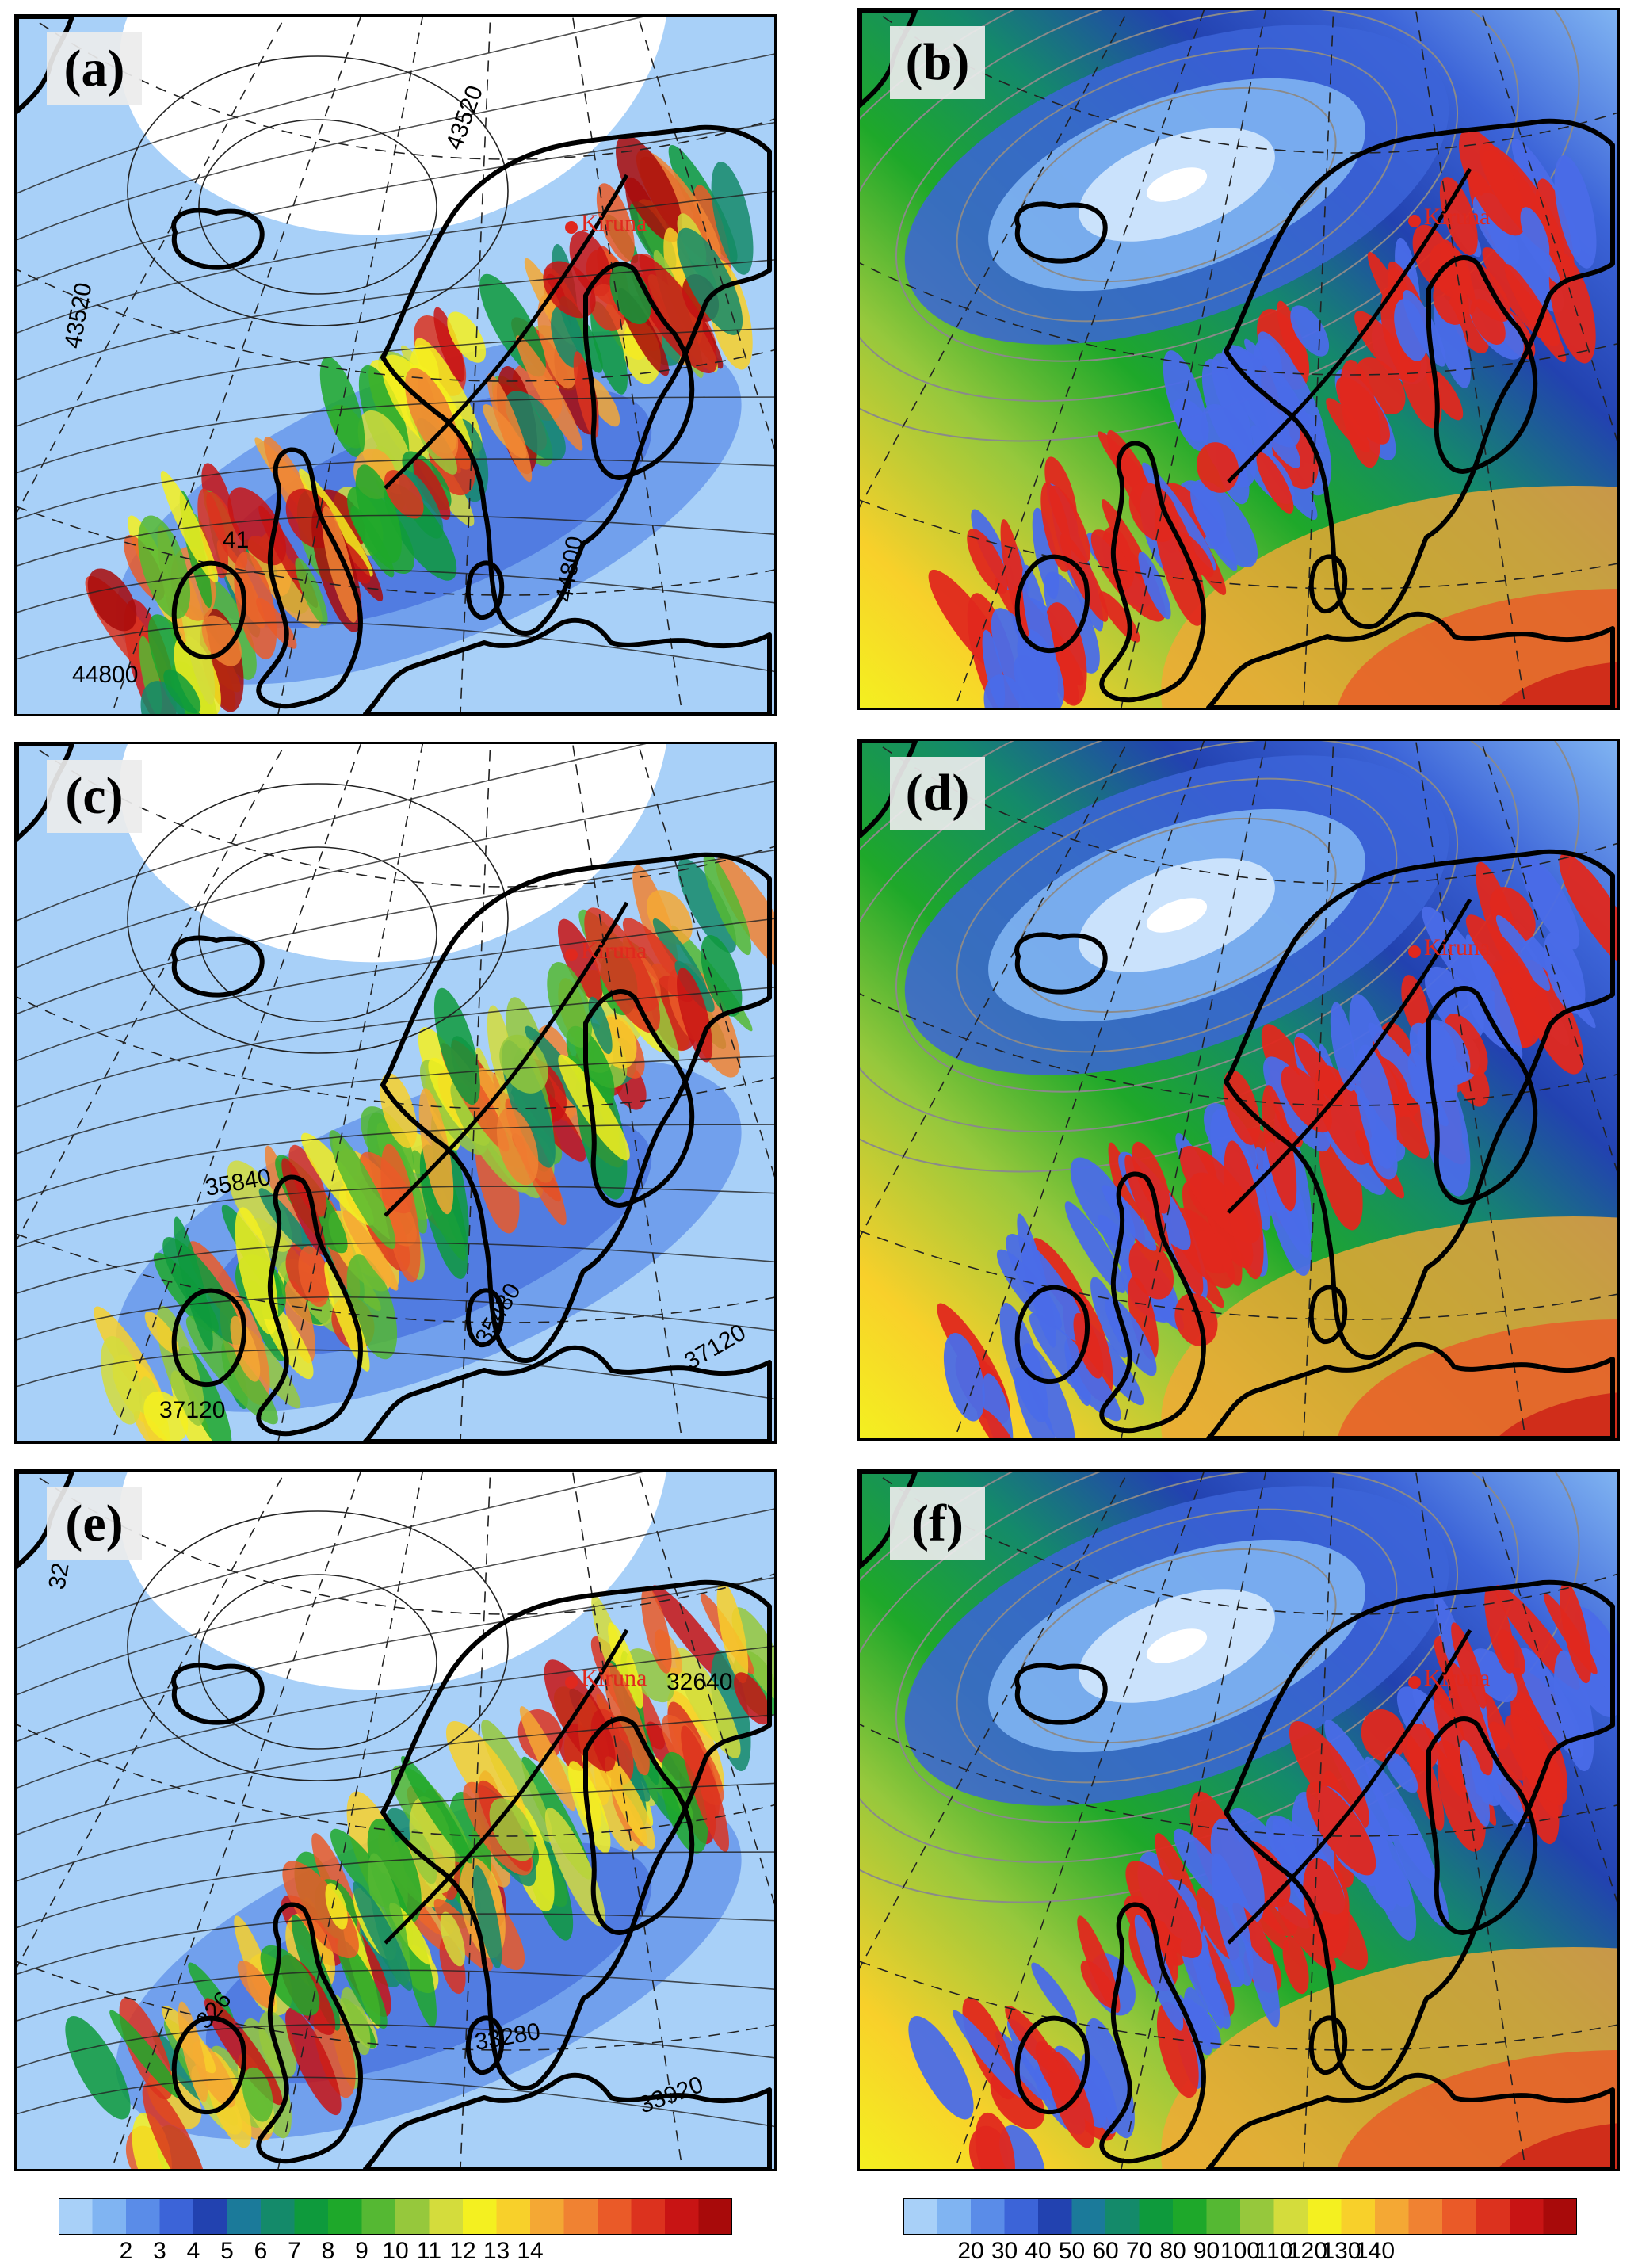  I want to click on colorbar-tick-label: 13, so click(496, 2251).